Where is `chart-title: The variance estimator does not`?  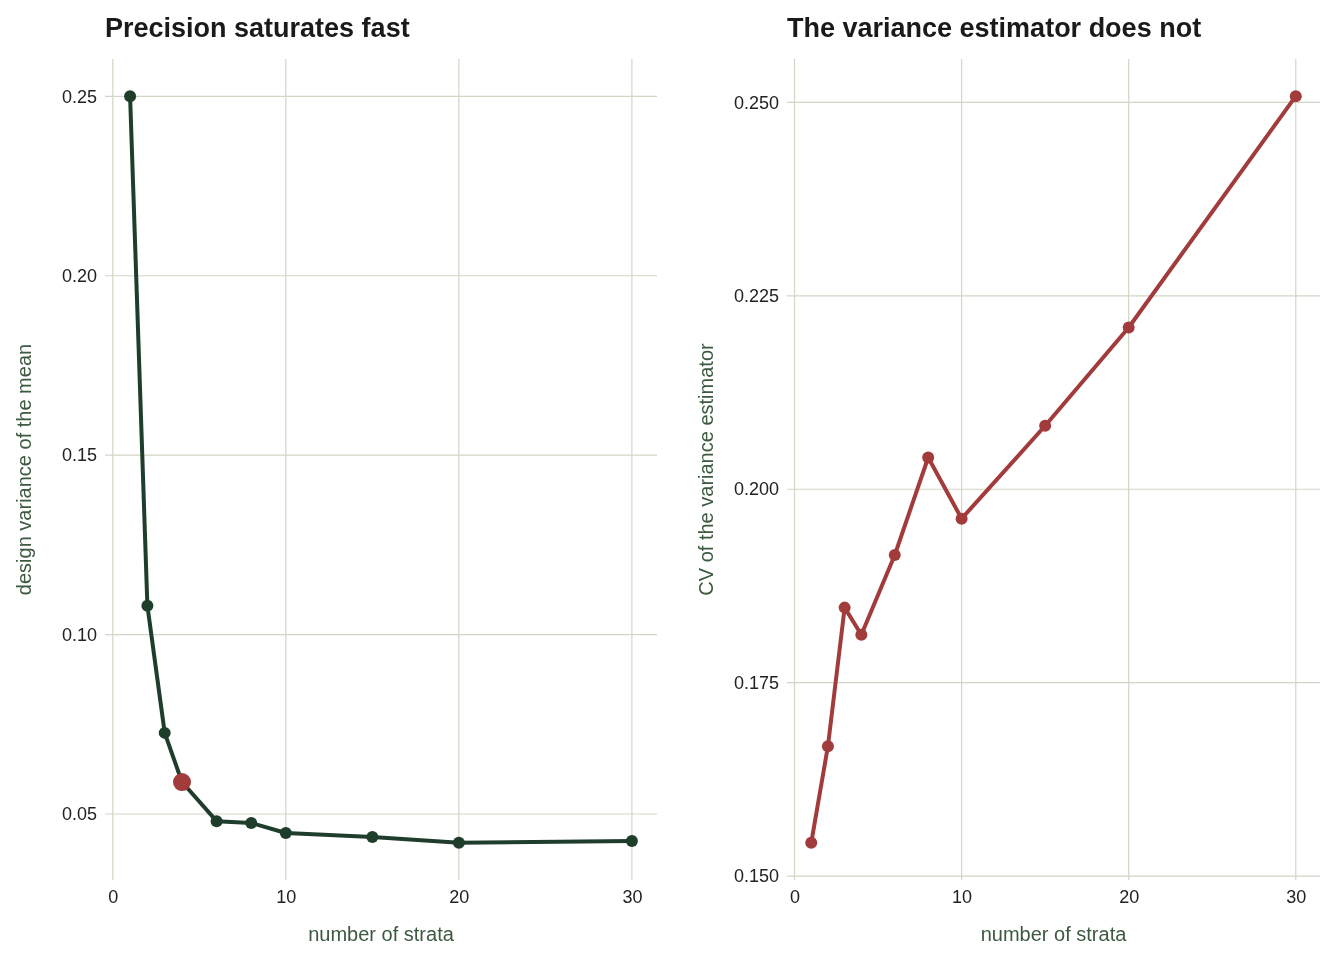
chart-title: The variance estimator does not is located at coordinates (994, 28).